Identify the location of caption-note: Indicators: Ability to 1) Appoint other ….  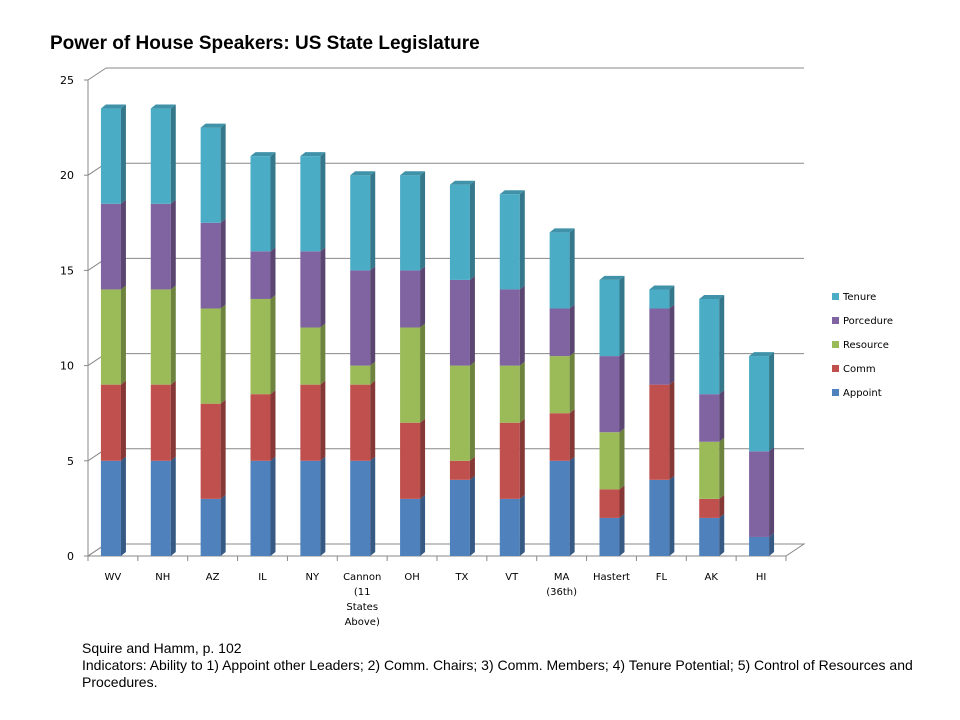
(497, 673).